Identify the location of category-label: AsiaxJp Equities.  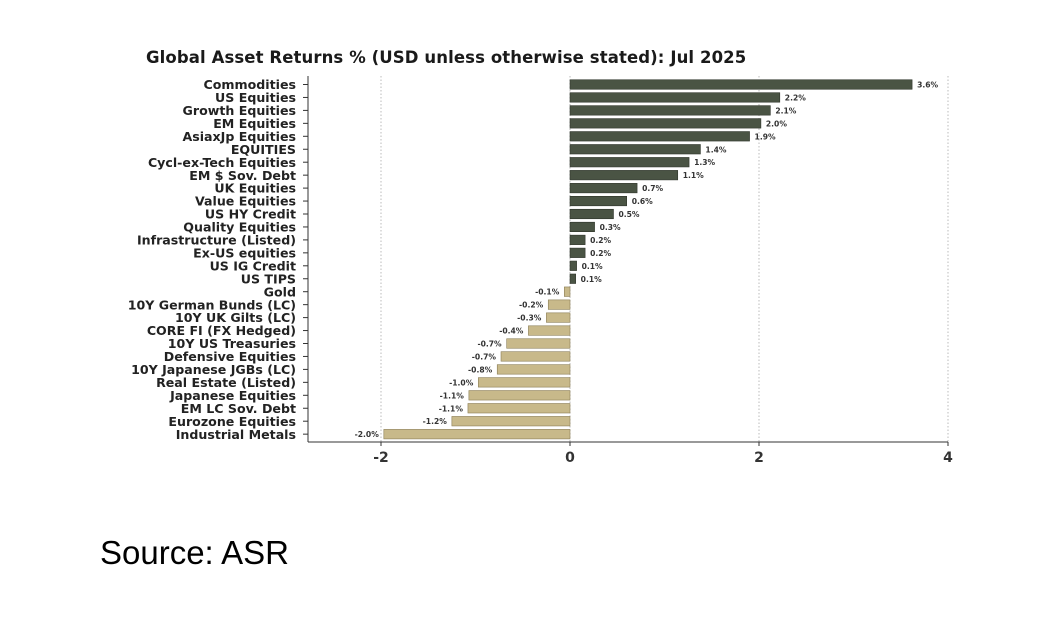
(239, 136).